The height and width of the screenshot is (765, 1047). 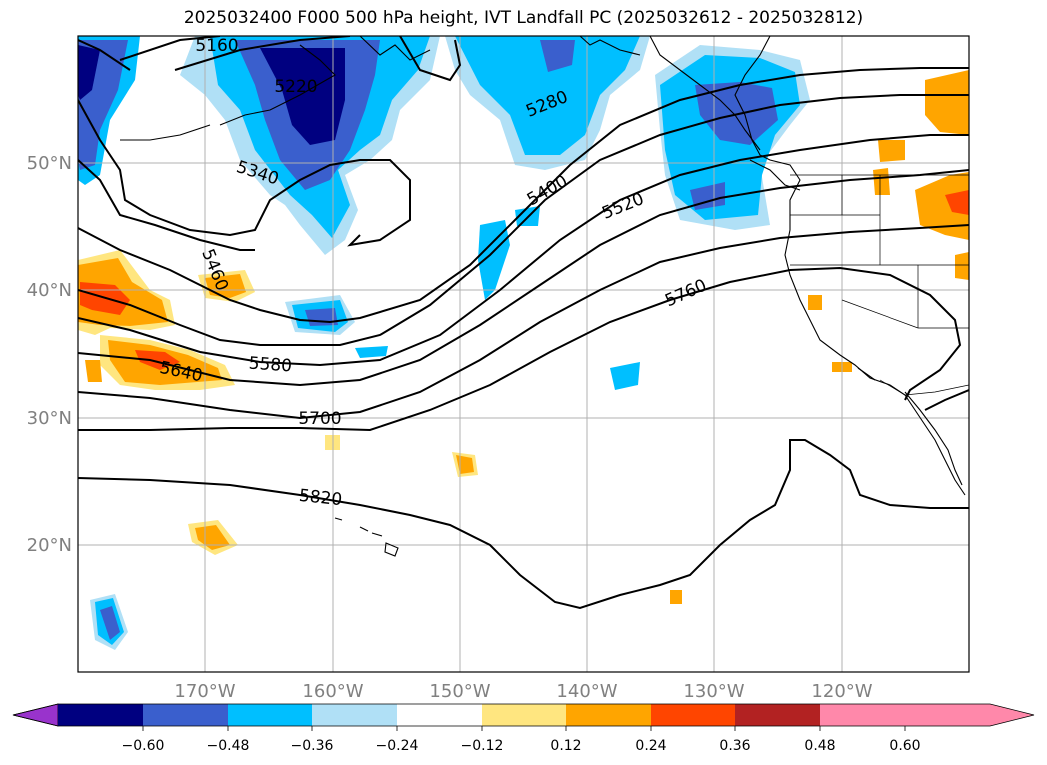 I want to click on contour-label: 5700, so click(x=319, y=419).